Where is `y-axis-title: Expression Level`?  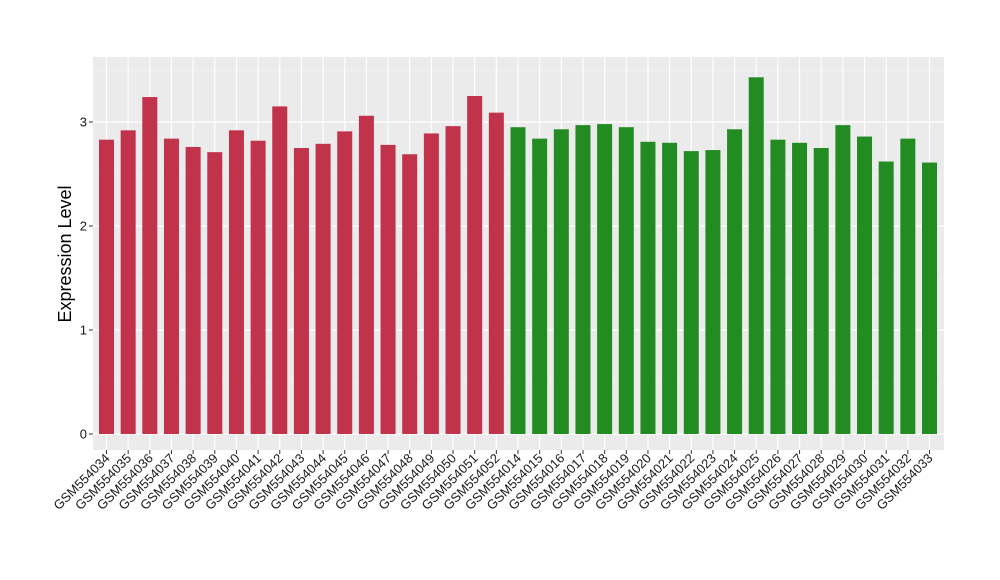 y-axis-title: Expression Level is located at coordinates (65, 253).